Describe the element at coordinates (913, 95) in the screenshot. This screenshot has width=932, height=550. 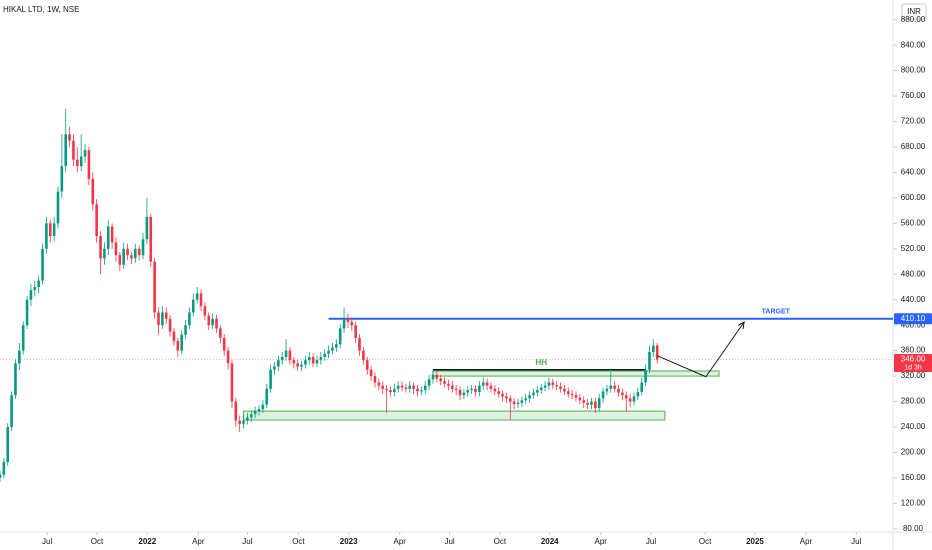
I see `y-tick-label: 760.00` at that location.